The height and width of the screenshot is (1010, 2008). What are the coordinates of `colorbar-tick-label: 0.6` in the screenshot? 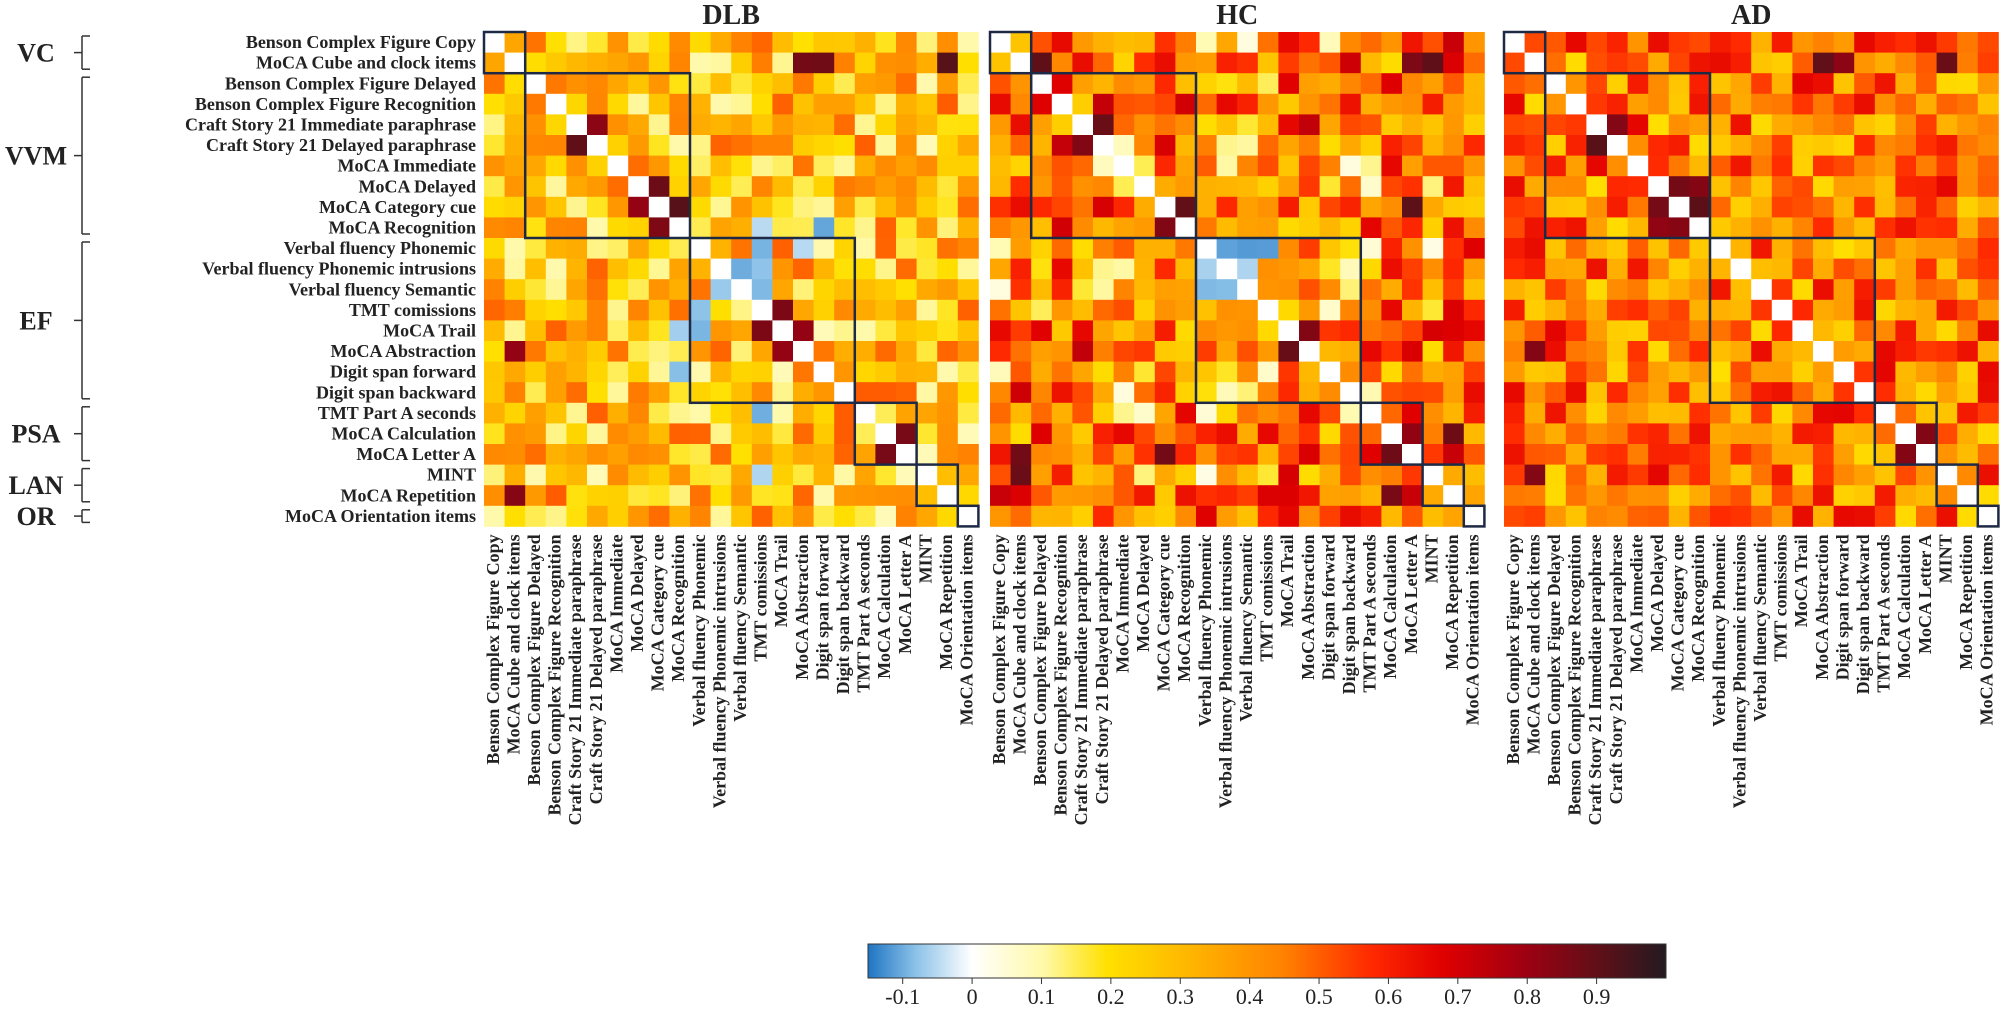 It's located at (1389, 996).